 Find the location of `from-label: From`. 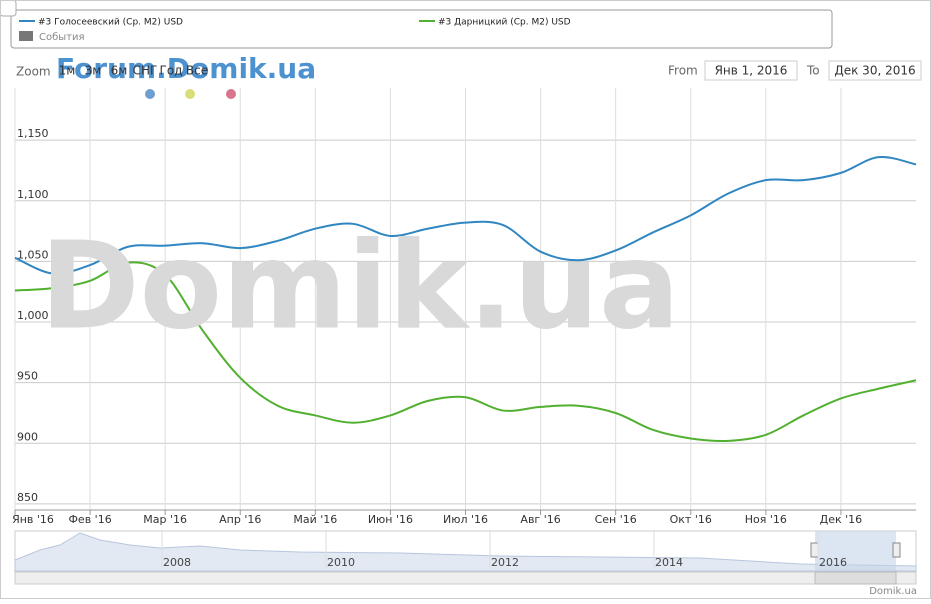

from-label: From is located at coordinates (683, 71).